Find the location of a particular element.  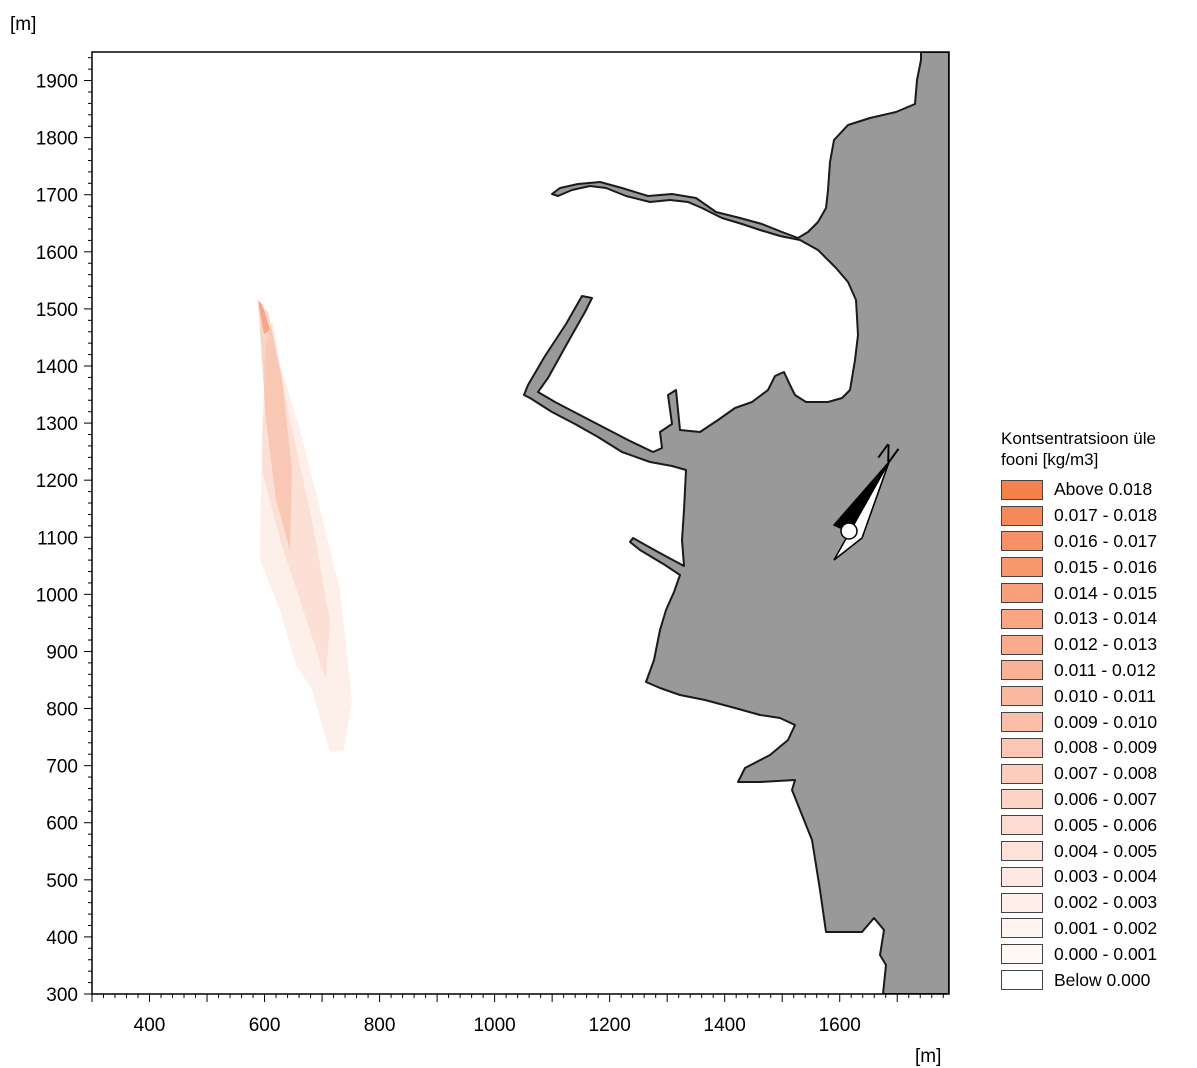

legend-label: 0.002 - 0.003 is located at coordinates (1106, 902).